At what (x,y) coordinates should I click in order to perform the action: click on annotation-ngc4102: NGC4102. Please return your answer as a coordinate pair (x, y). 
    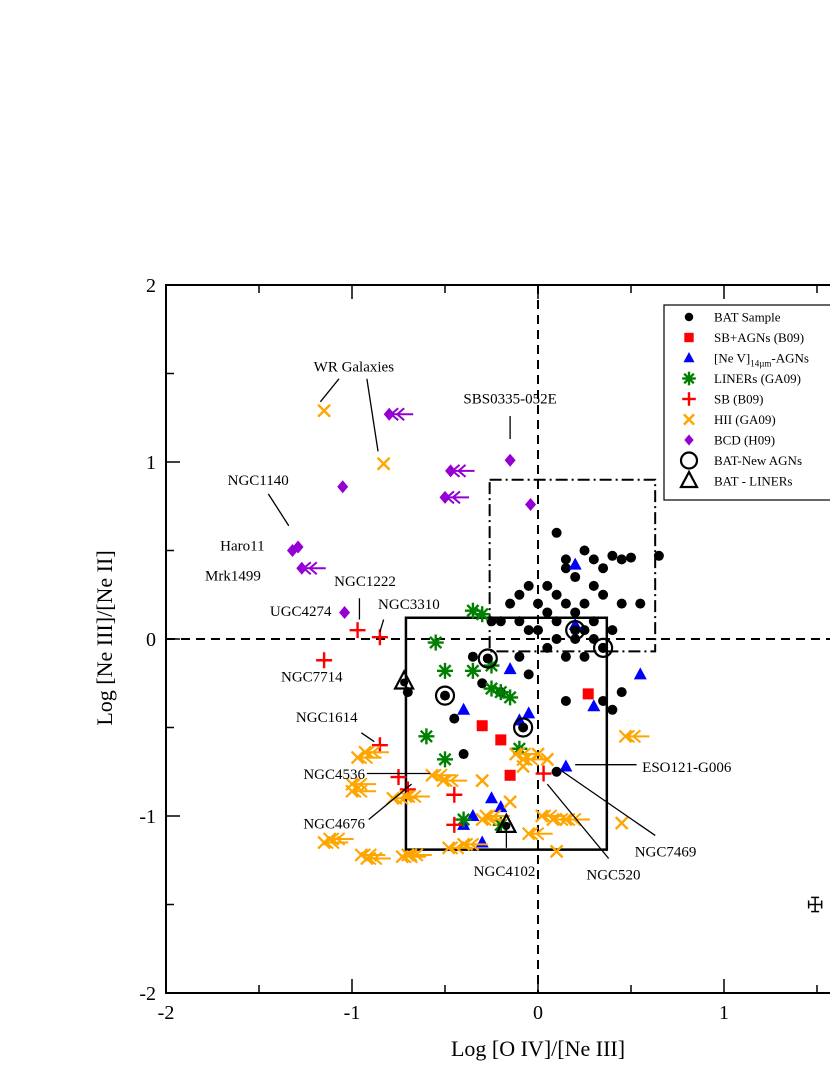
    Looking at the image, I should click on (505, 853).